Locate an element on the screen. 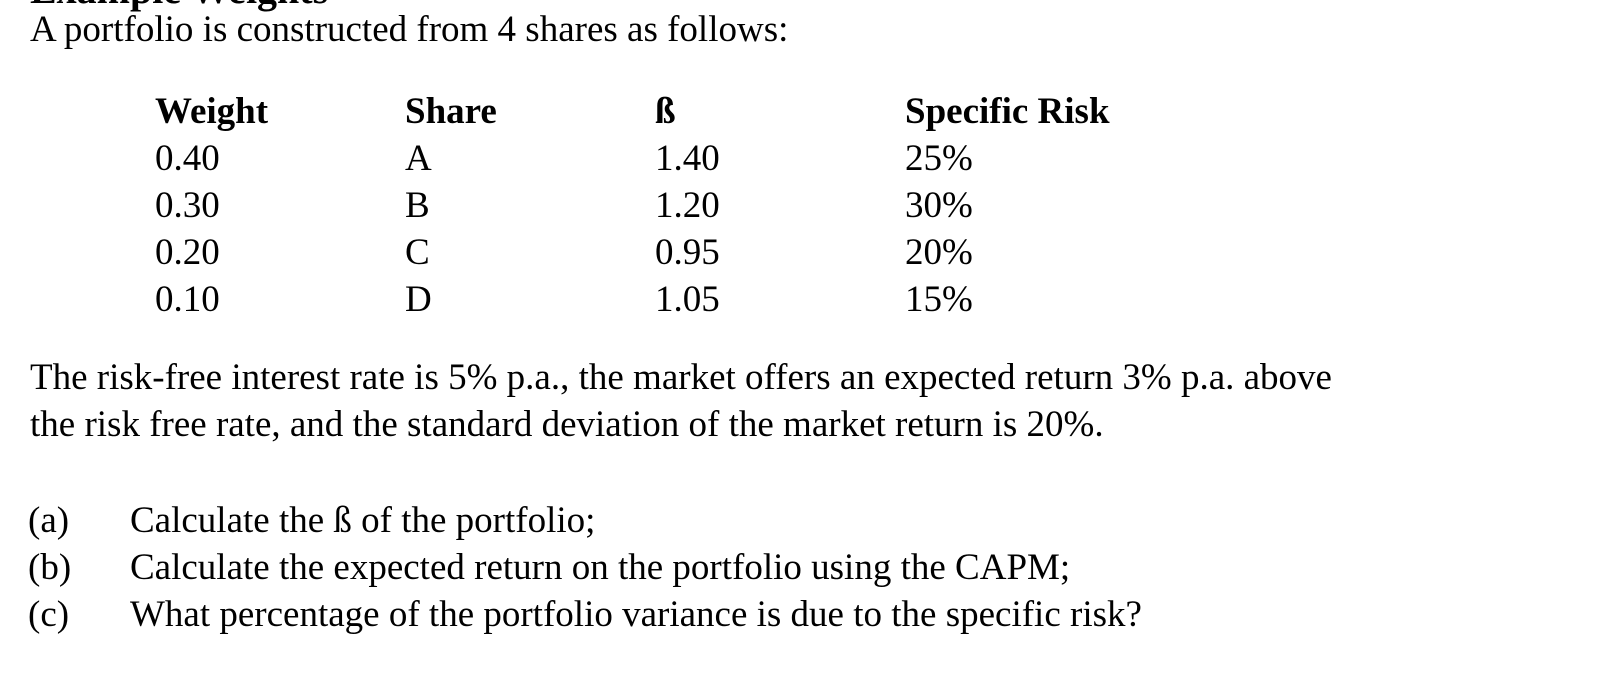 This screenshot has height=686, width=1614. share-cell: A is located at coordinates (418, 158).